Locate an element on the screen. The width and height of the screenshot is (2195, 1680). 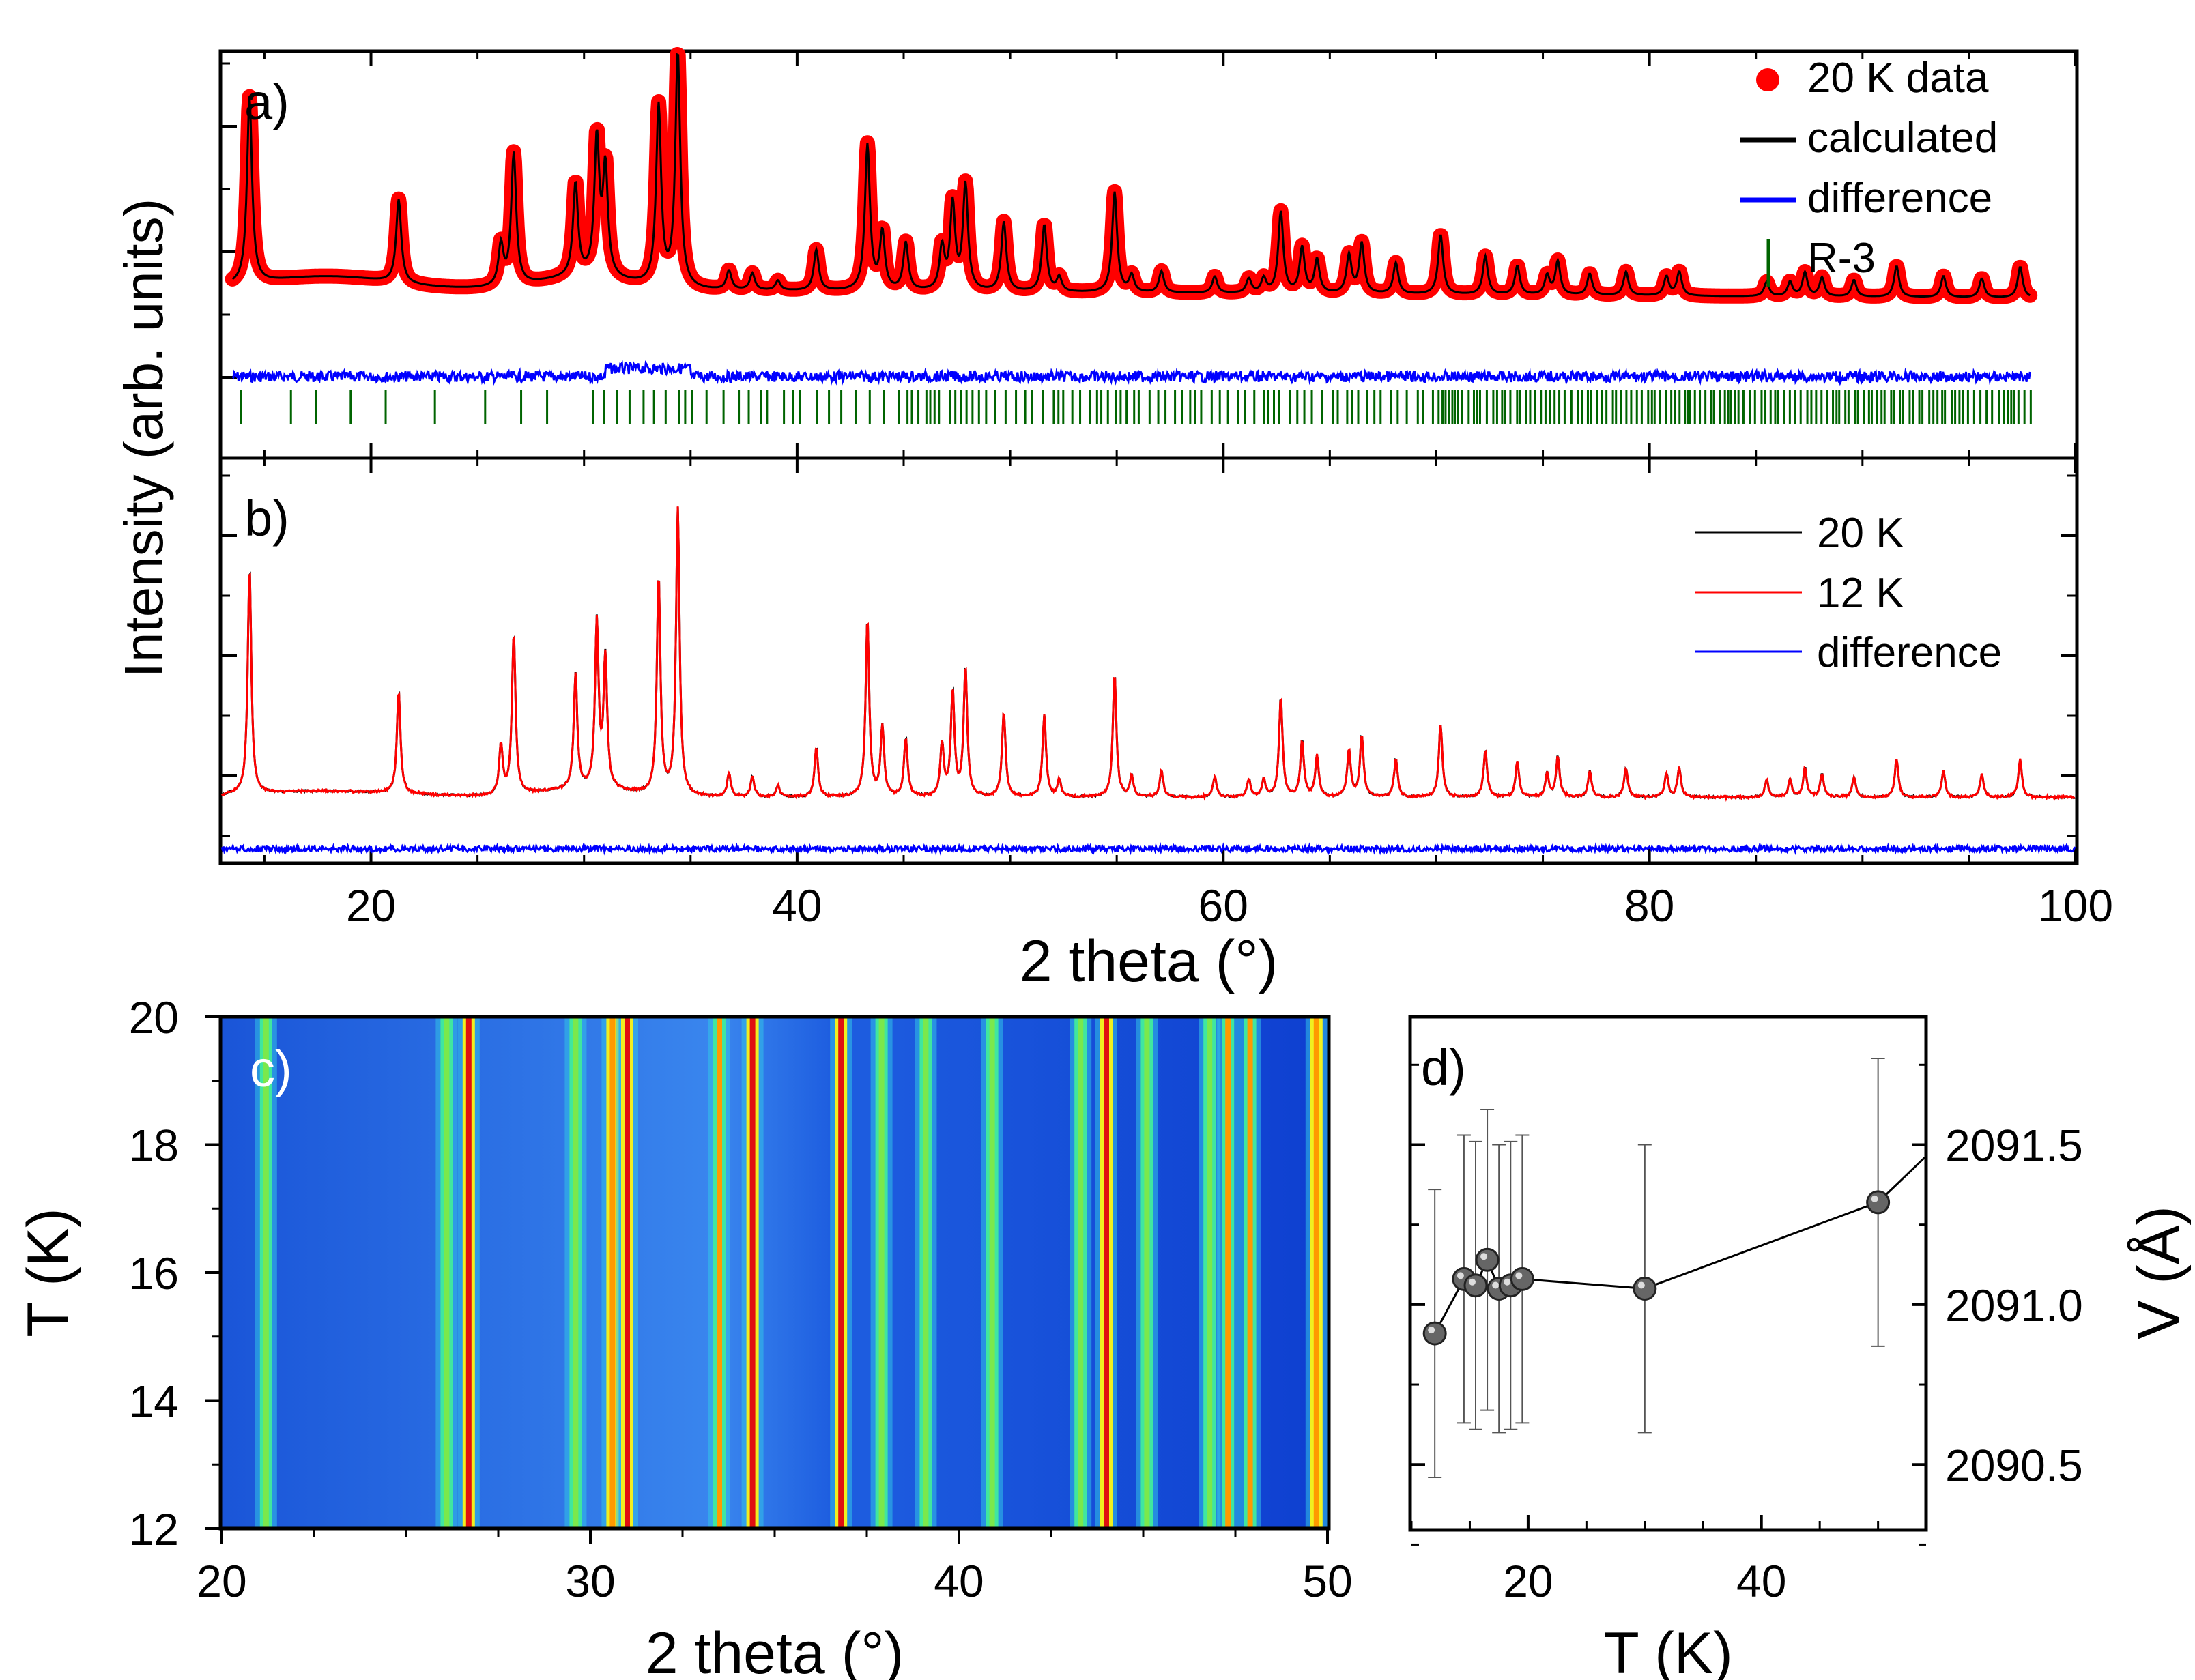
ylabel-intensity: Intensity (arb. units) is located at coordinates (143, 438).